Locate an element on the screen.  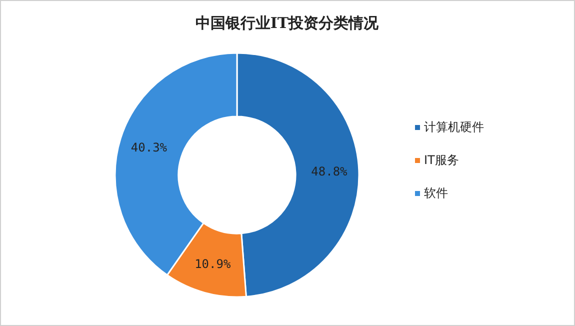
data-label: 48.8% is located at coordinates (329, 171).